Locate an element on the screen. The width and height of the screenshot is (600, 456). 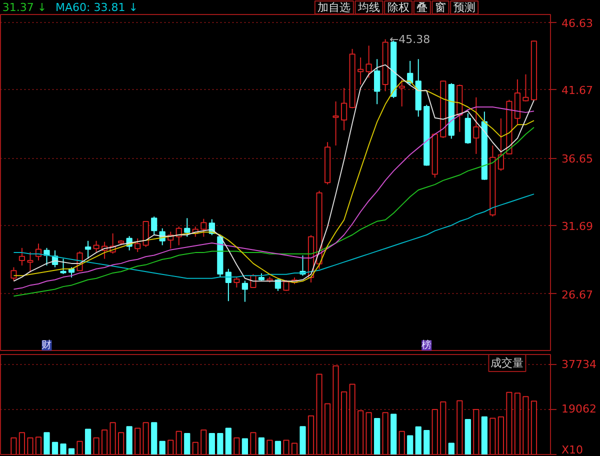
y-tick-label: 26.67 is located at coordinates (577, 295).